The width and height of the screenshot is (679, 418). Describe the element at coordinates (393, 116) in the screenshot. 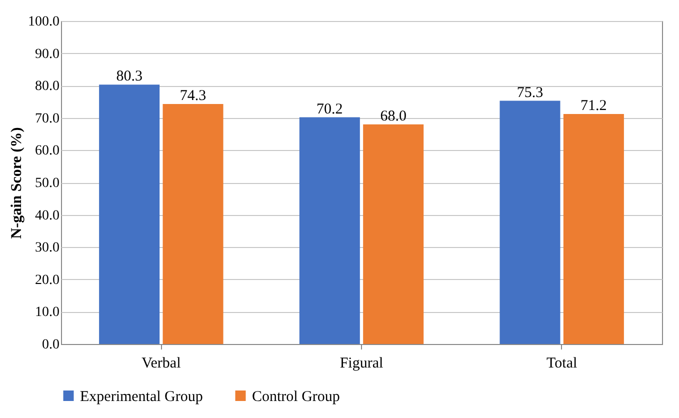

I see `data-label: 68.0` at that location.